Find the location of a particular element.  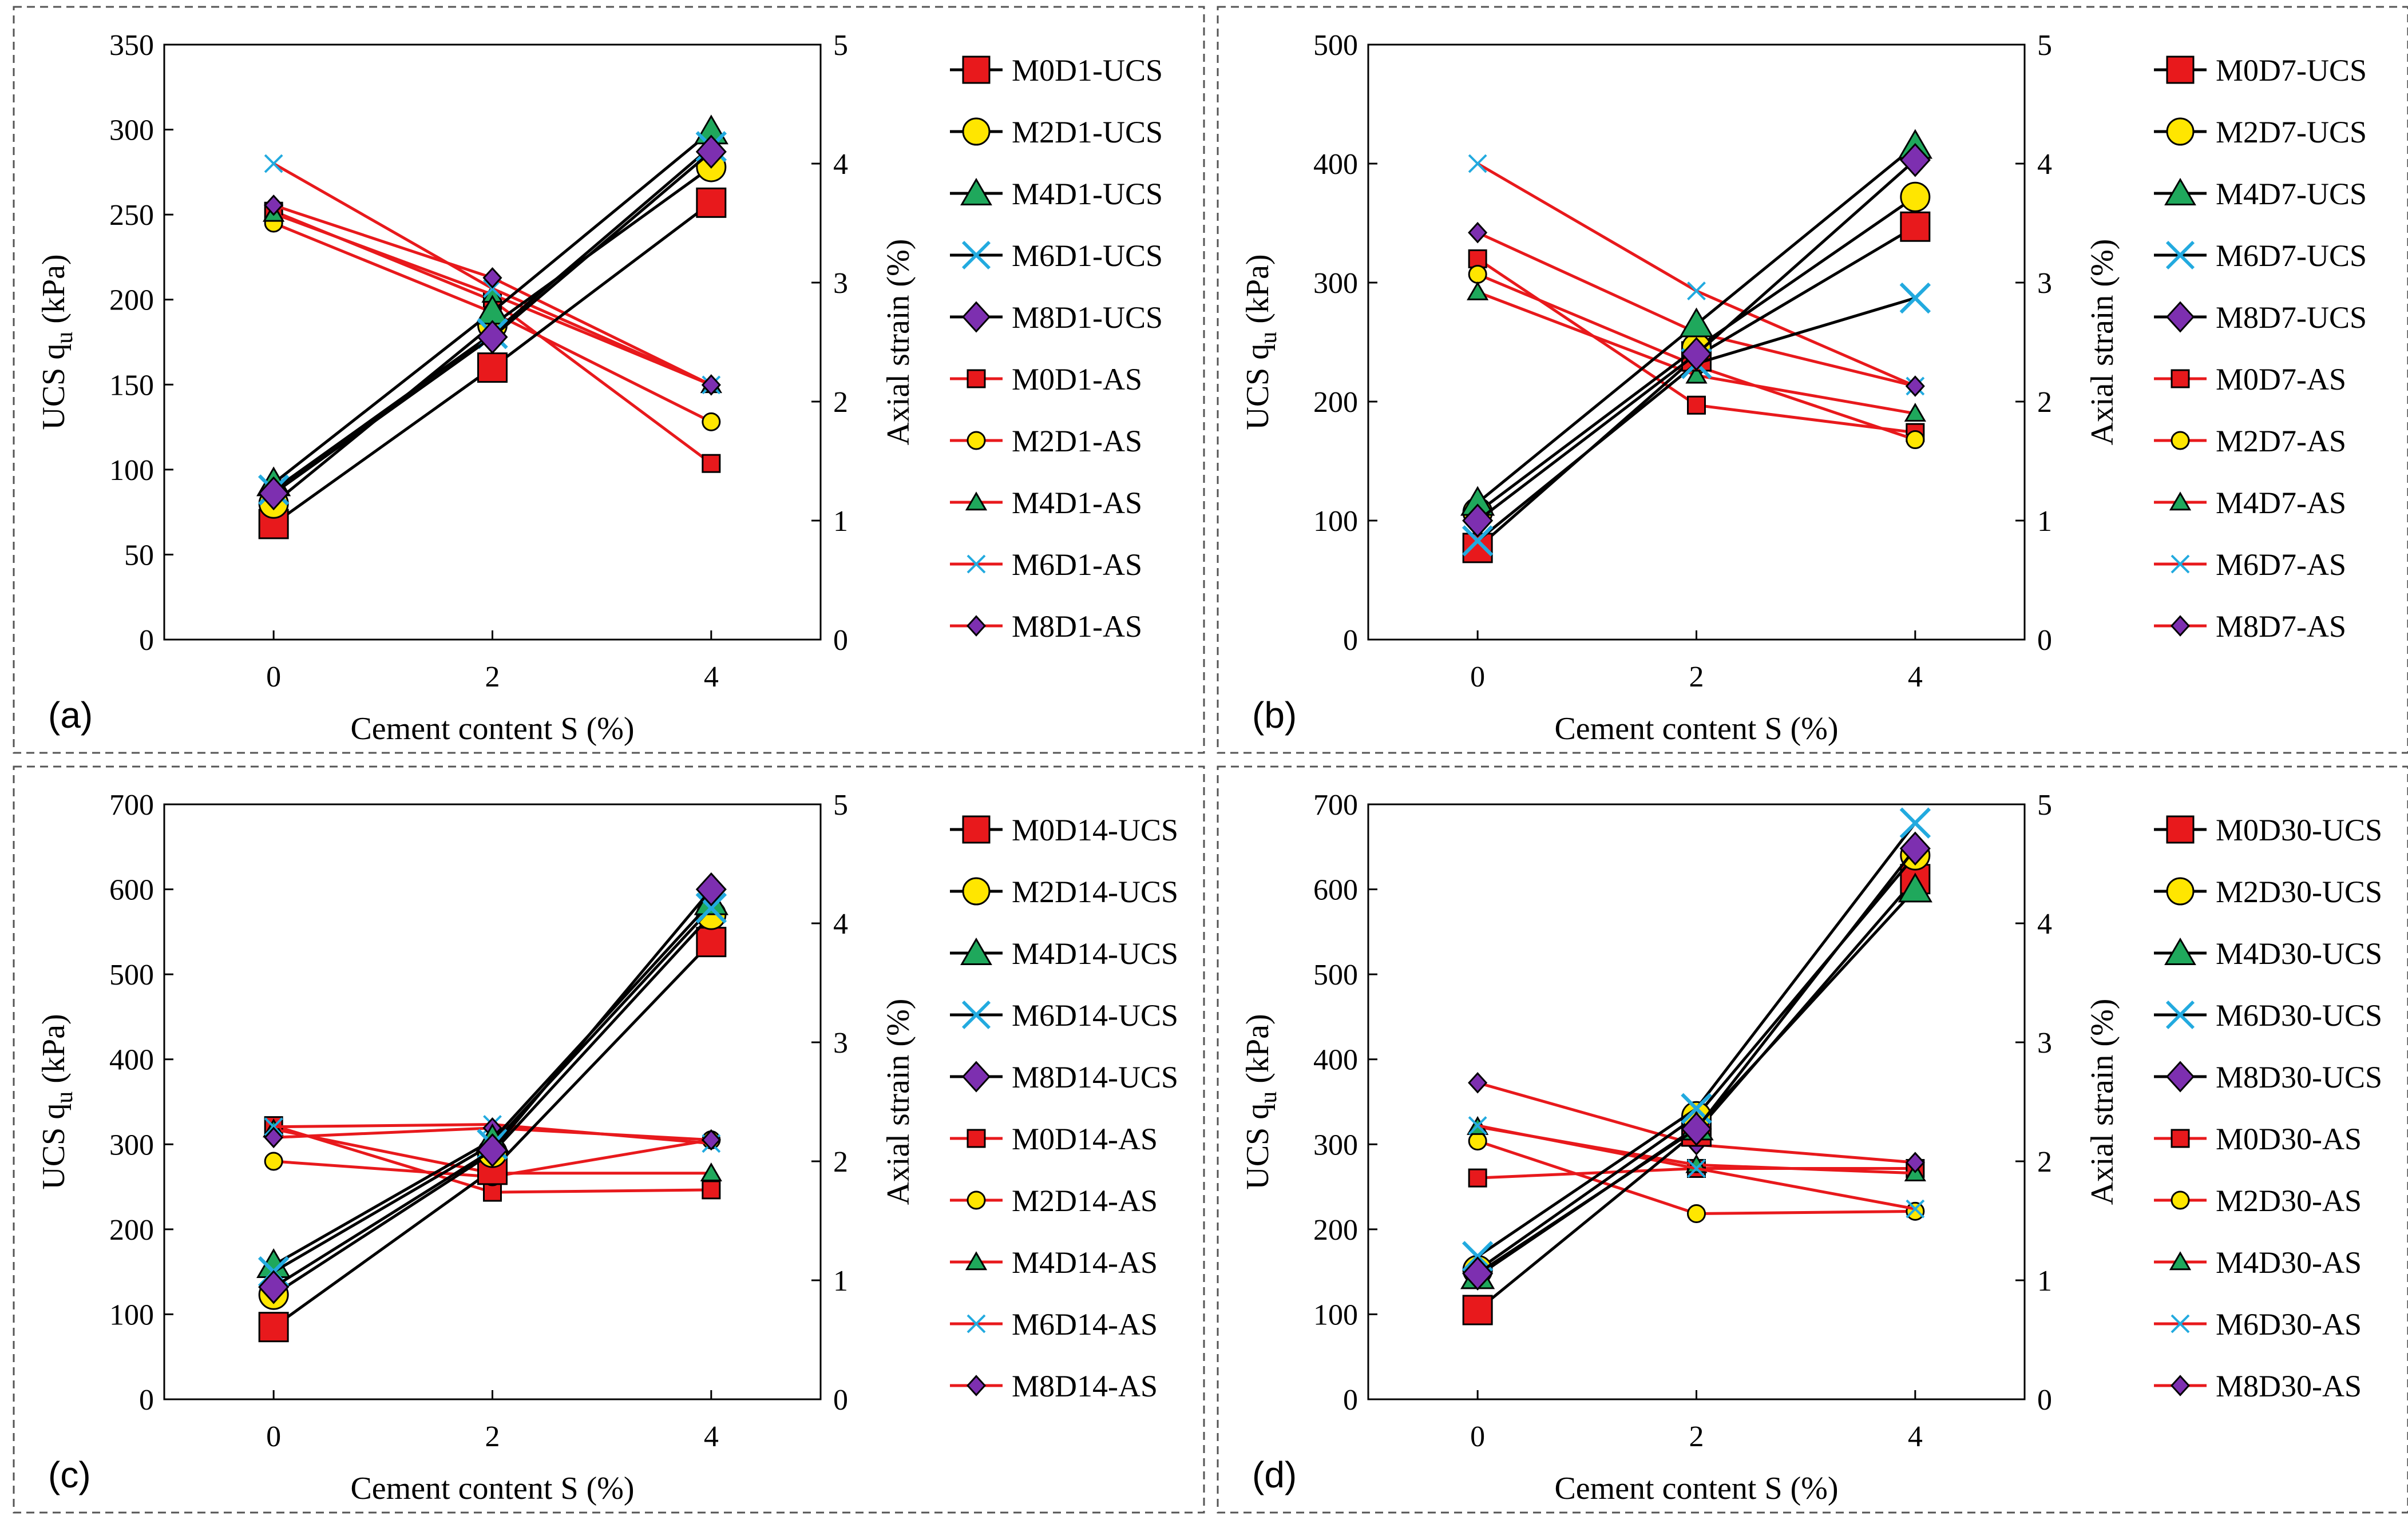

legend-item-m0d30-ucs: M0D30-UCS is located at coordinates (2268, 830).